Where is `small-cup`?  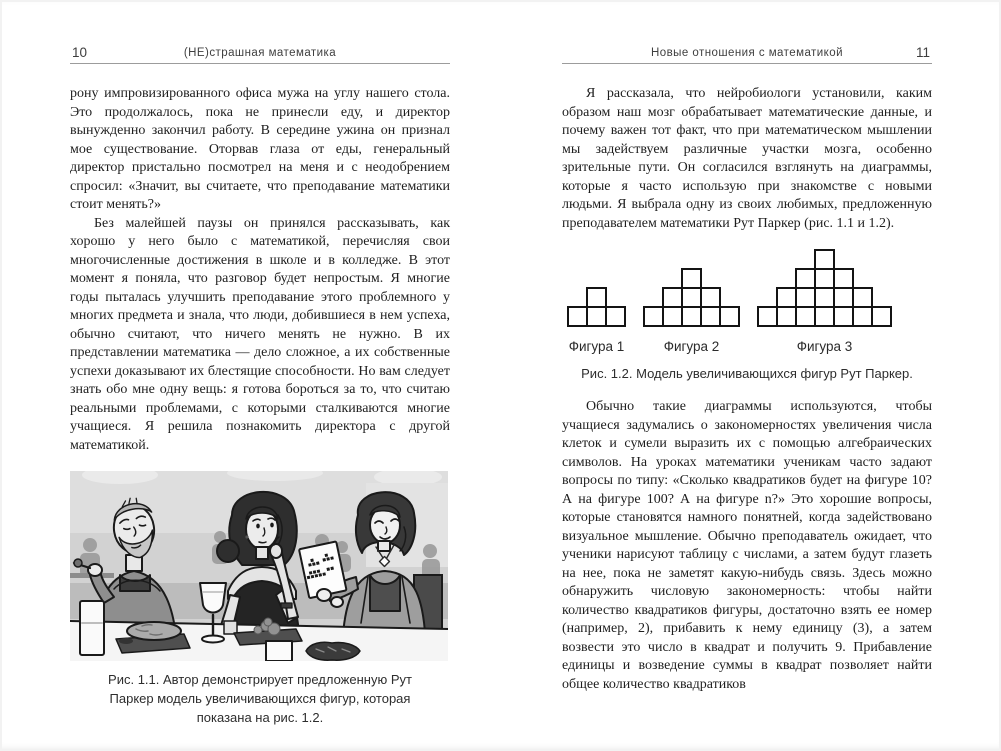
small-cup is located at coordinates (230, 627).